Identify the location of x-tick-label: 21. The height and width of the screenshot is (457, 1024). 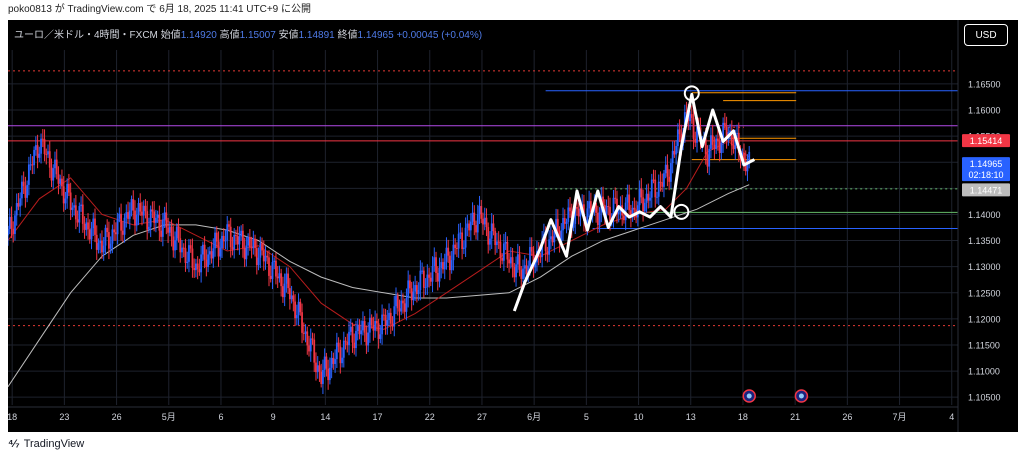
(795, 417).